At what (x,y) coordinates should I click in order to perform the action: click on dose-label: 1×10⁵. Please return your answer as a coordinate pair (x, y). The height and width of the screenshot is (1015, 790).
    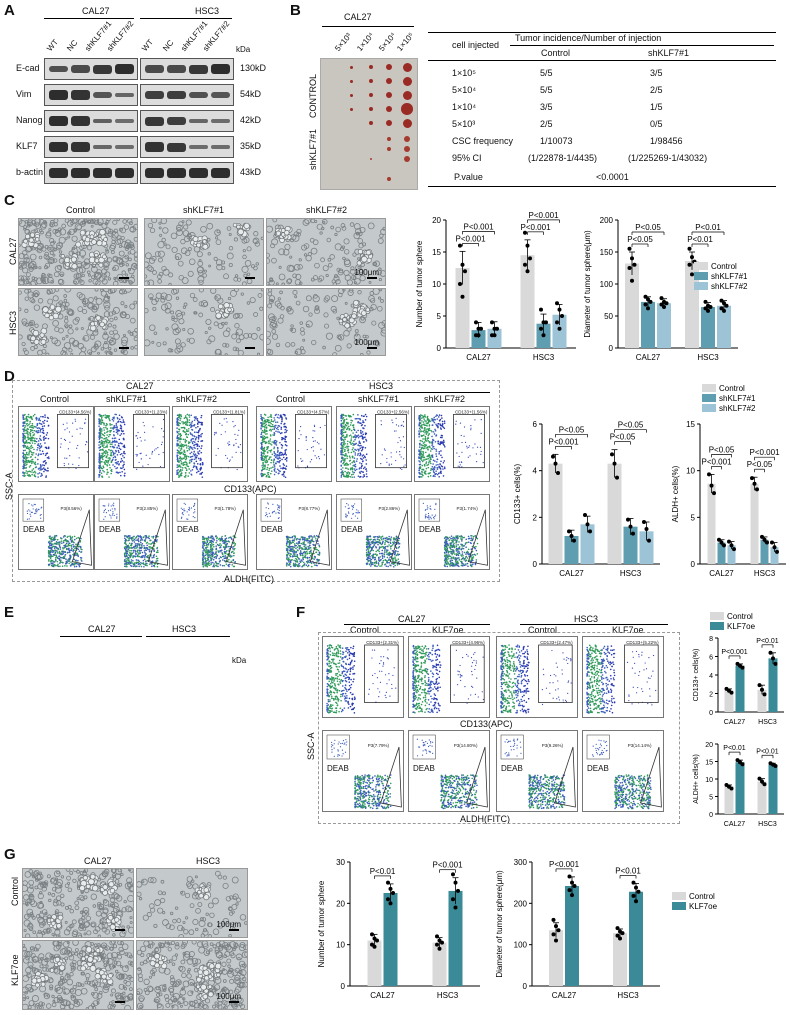
    Looking at the image, I should click on (405, 41).